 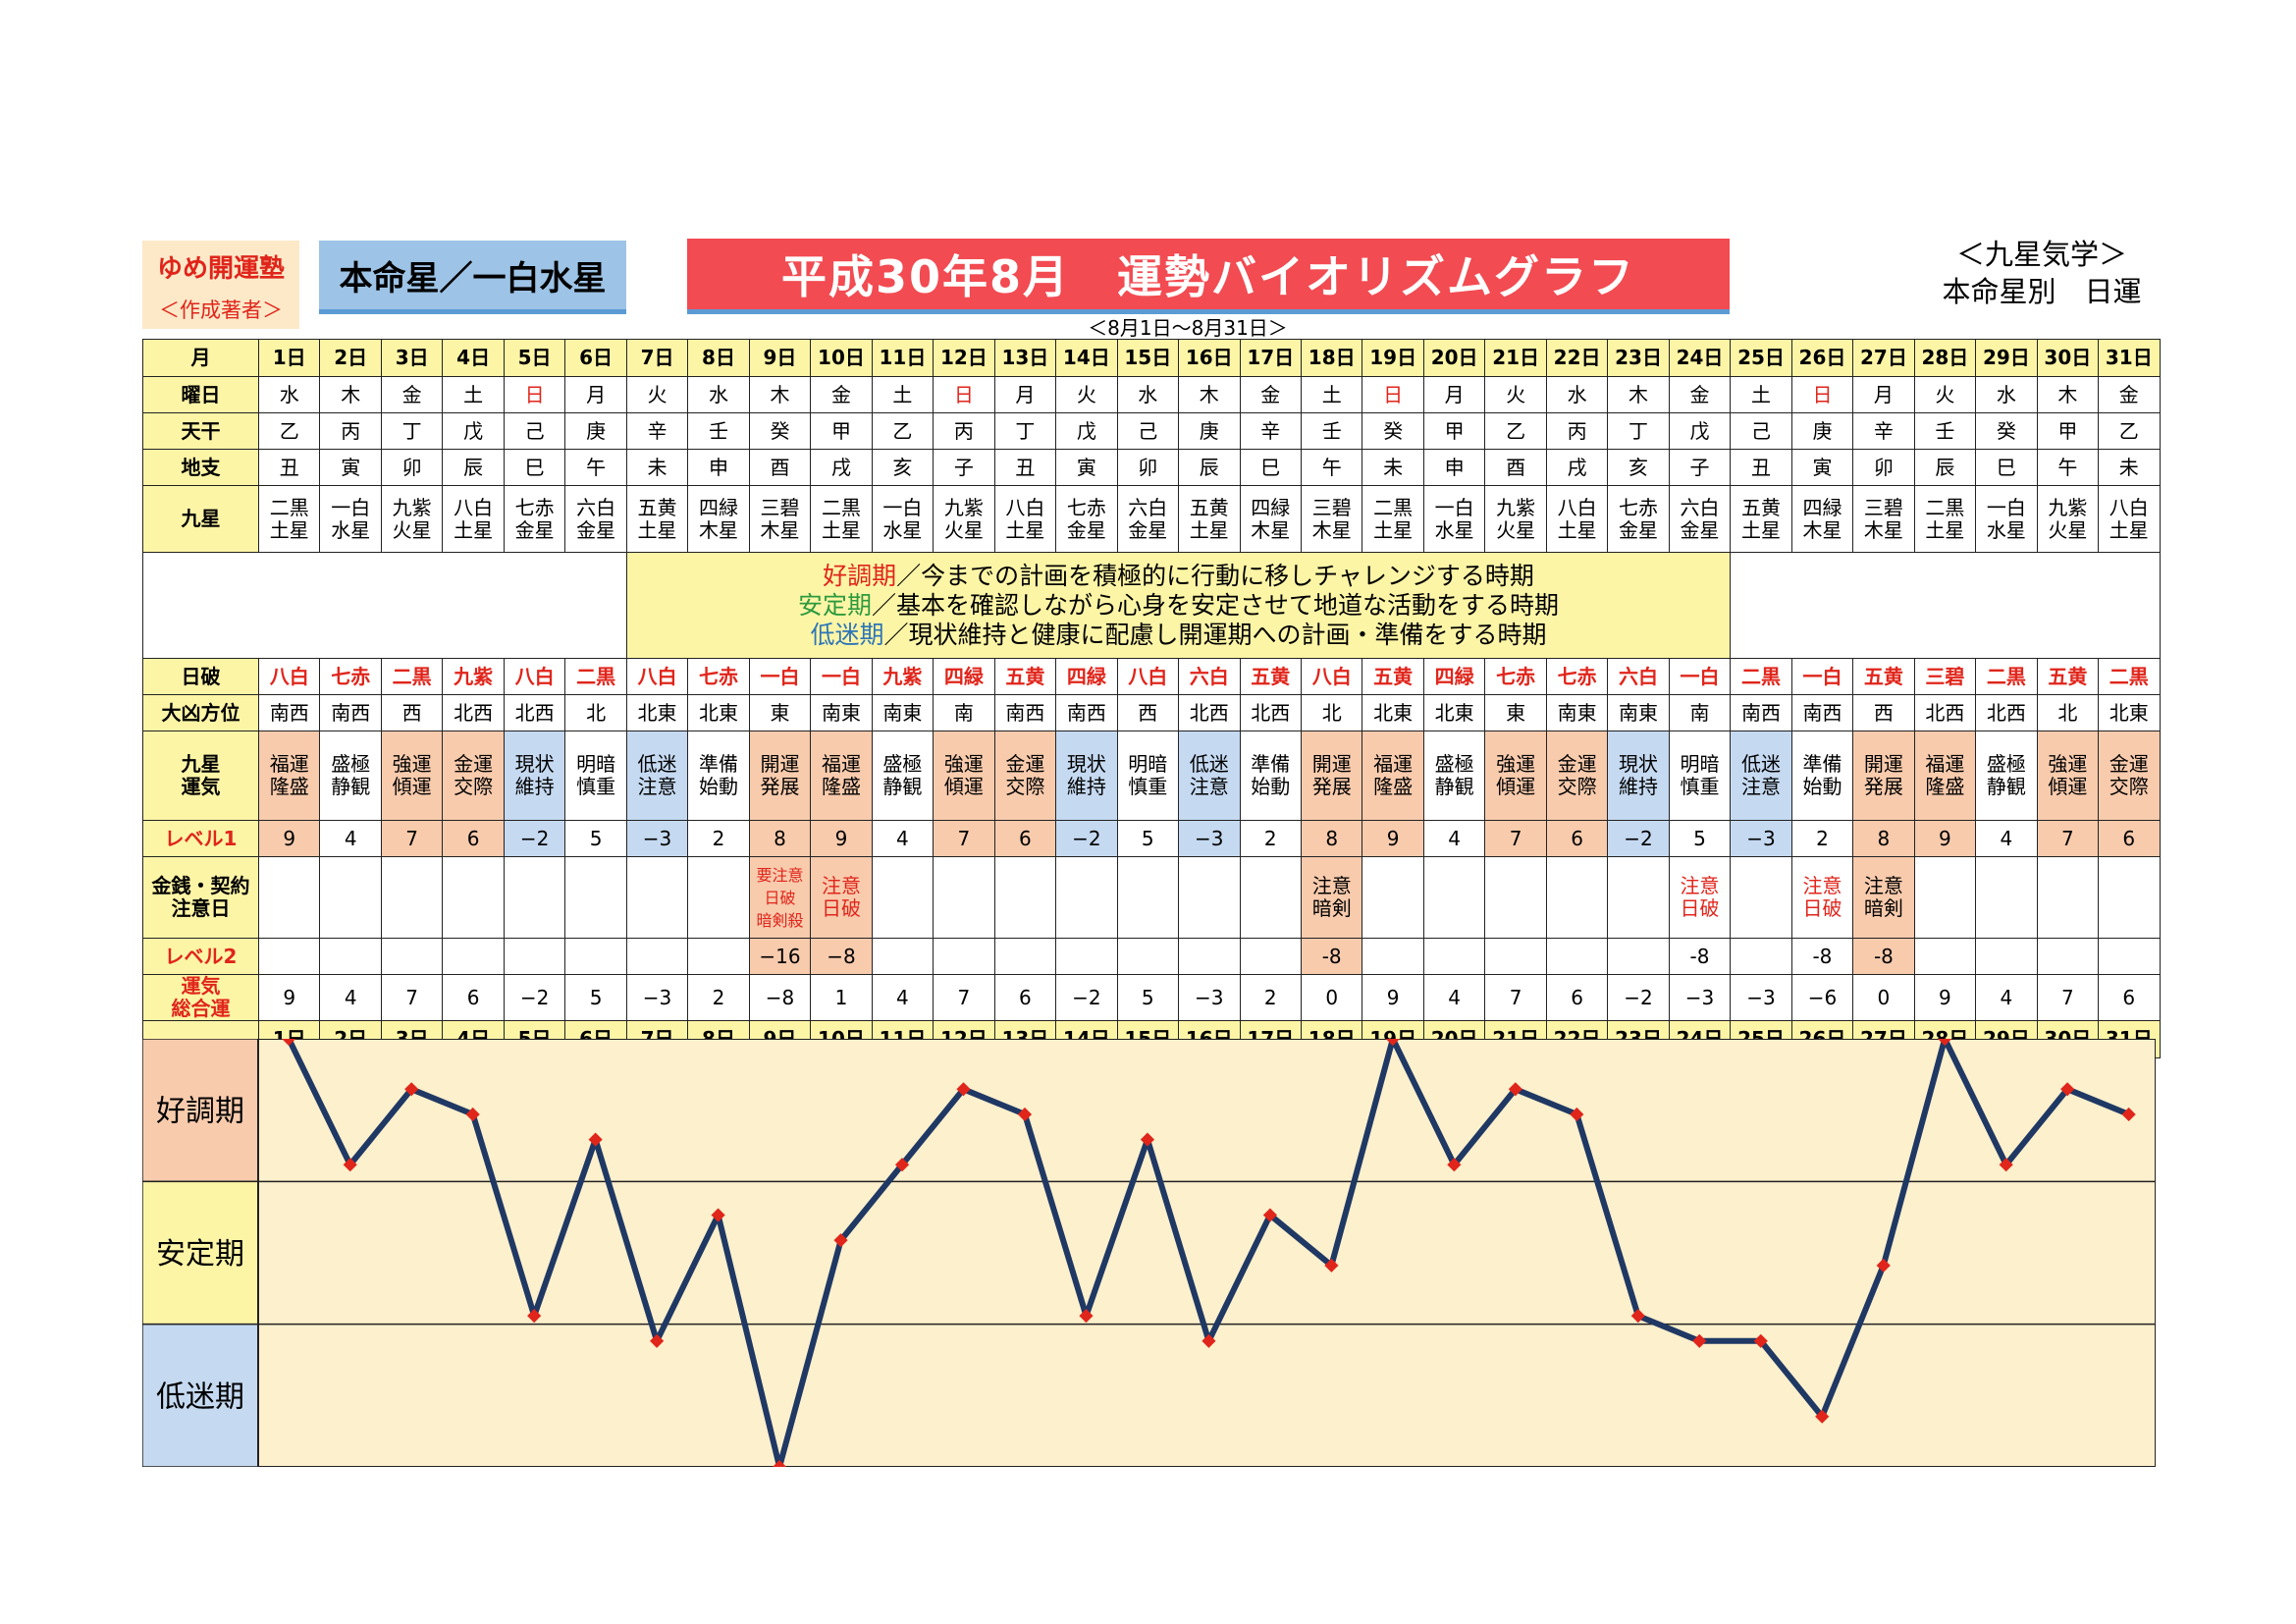 What do you see at coordinates (596, 838) in the screenshot?
I see `level1-value: 5` at bounding box center [596, 838].